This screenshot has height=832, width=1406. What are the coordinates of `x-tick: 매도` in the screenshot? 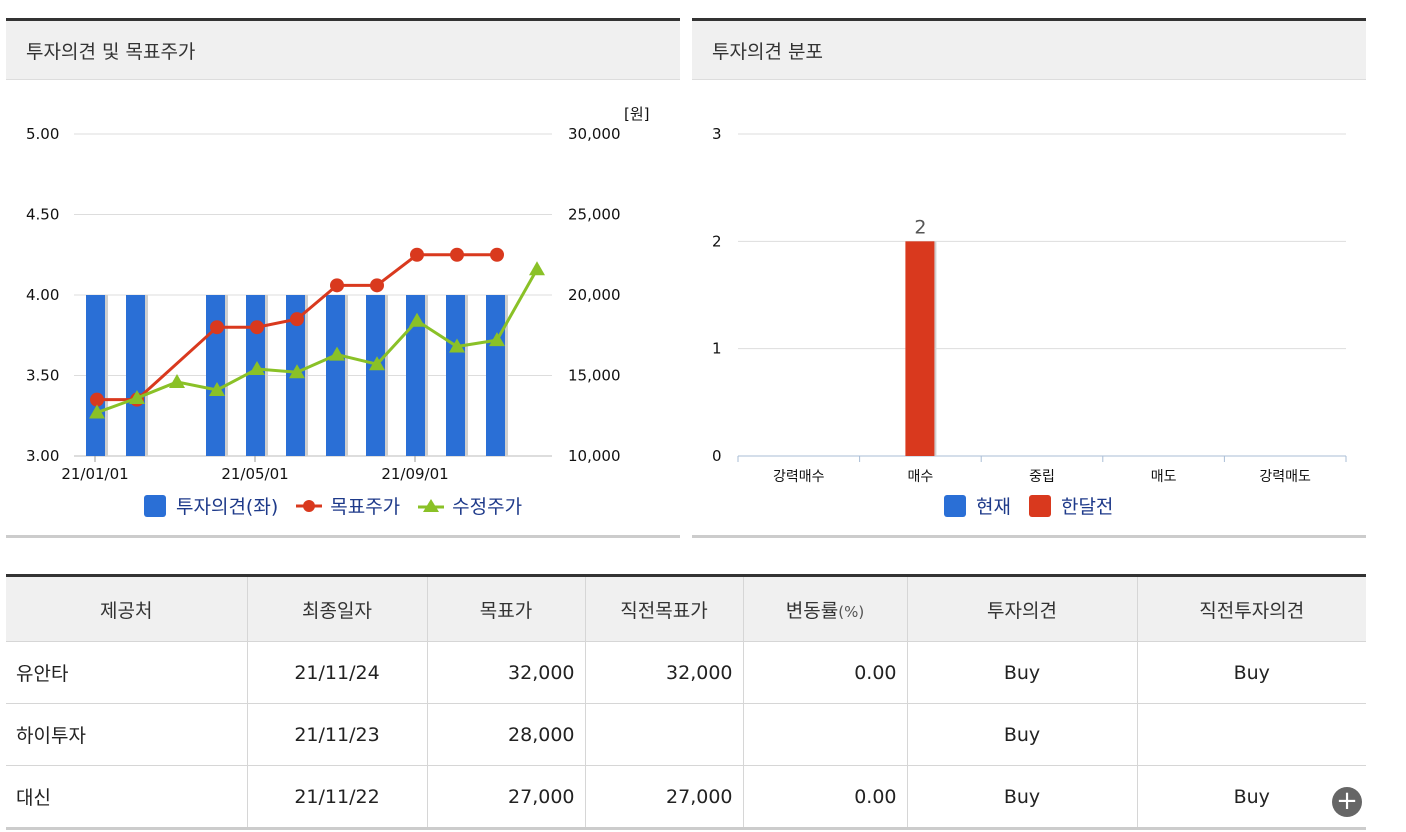 It's located at (1164, 477).